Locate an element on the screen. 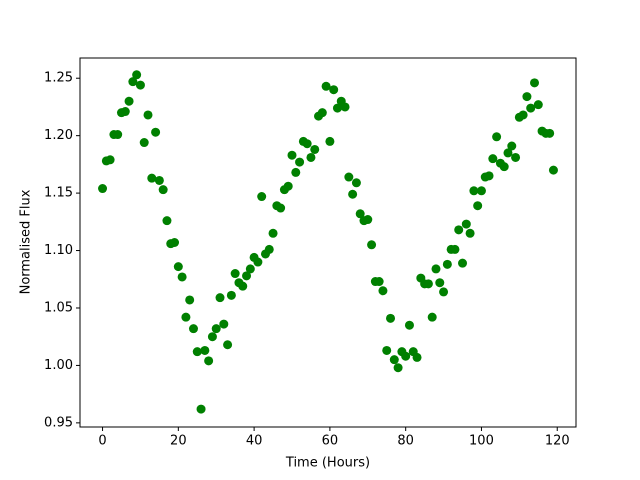 This screenshot has height=480, width=640. y-tick-label: 1.10 is located at coordinates (58, 250).